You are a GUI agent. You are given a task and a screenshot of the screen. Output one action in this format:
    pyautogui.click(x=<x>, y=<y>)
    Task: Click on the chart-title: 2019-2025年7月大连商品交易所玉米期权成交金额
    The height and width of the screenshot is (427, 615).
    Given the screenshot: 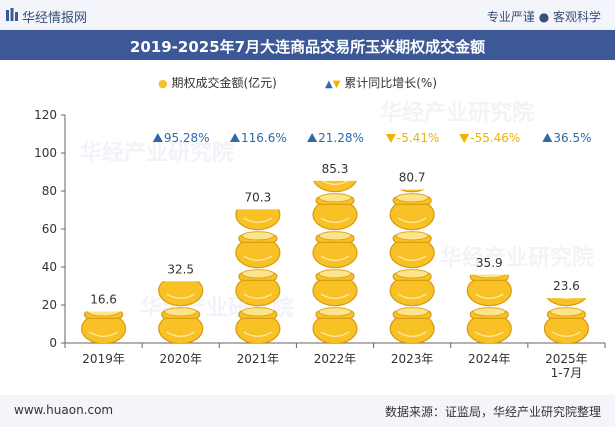 What is the action you would take?
    pyautogui.click(x=307, y=47)
    